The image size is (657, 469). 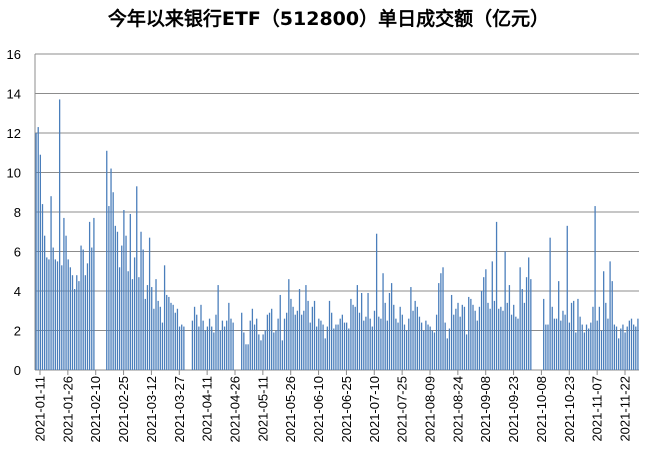 What do you see at coordinates (17, 212) in the screenshot?
I see `y-tick-label: 8` at bounding box center [17, 212].